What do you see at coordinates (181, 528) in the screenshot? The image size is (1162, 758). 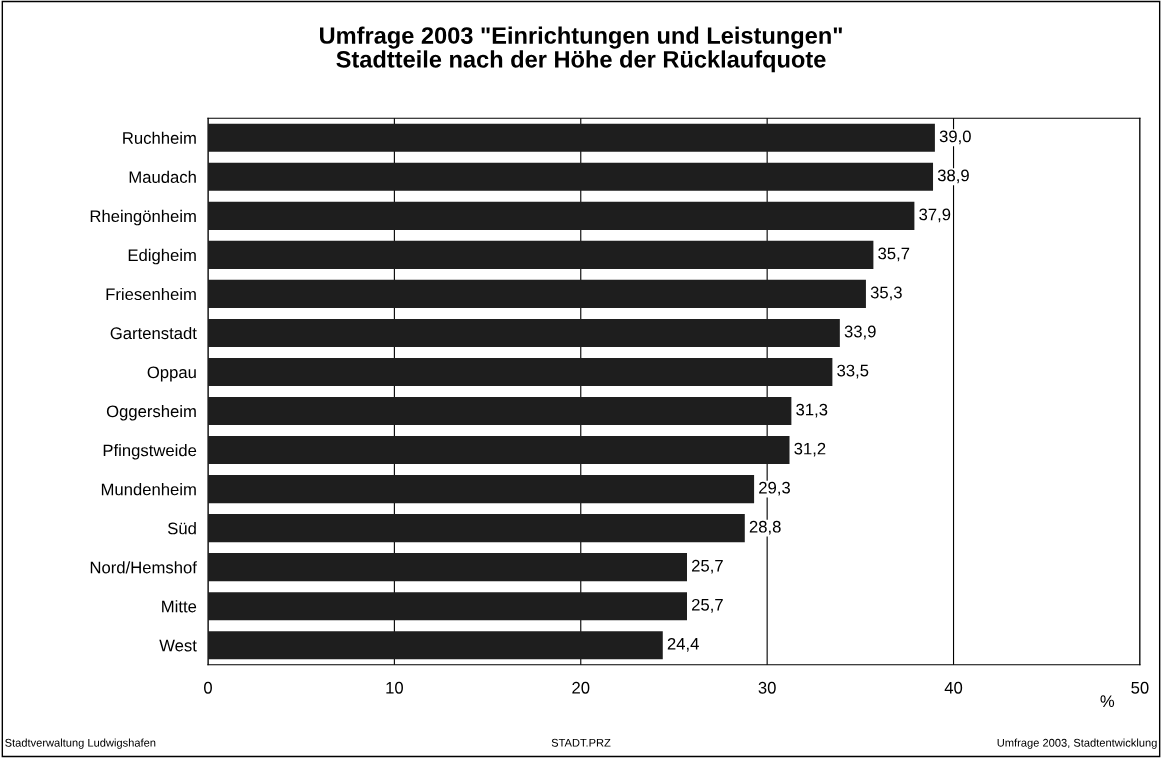 I see `y-tick-label: Süd` at bounding box center [181, 528].